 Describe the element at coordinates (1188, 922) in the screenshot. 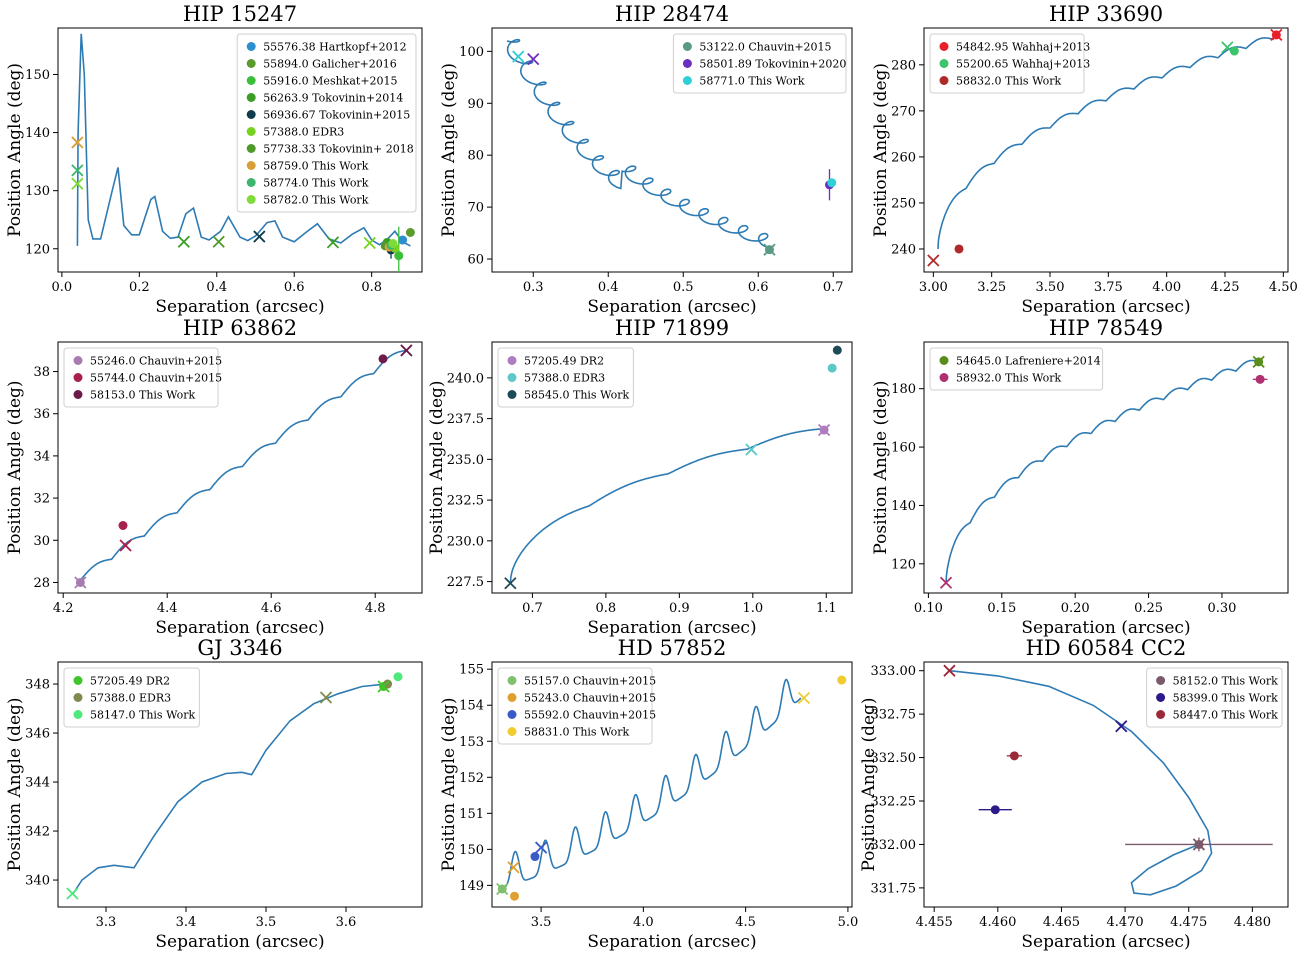

I see `x-tick-label: 4.475` at that location.